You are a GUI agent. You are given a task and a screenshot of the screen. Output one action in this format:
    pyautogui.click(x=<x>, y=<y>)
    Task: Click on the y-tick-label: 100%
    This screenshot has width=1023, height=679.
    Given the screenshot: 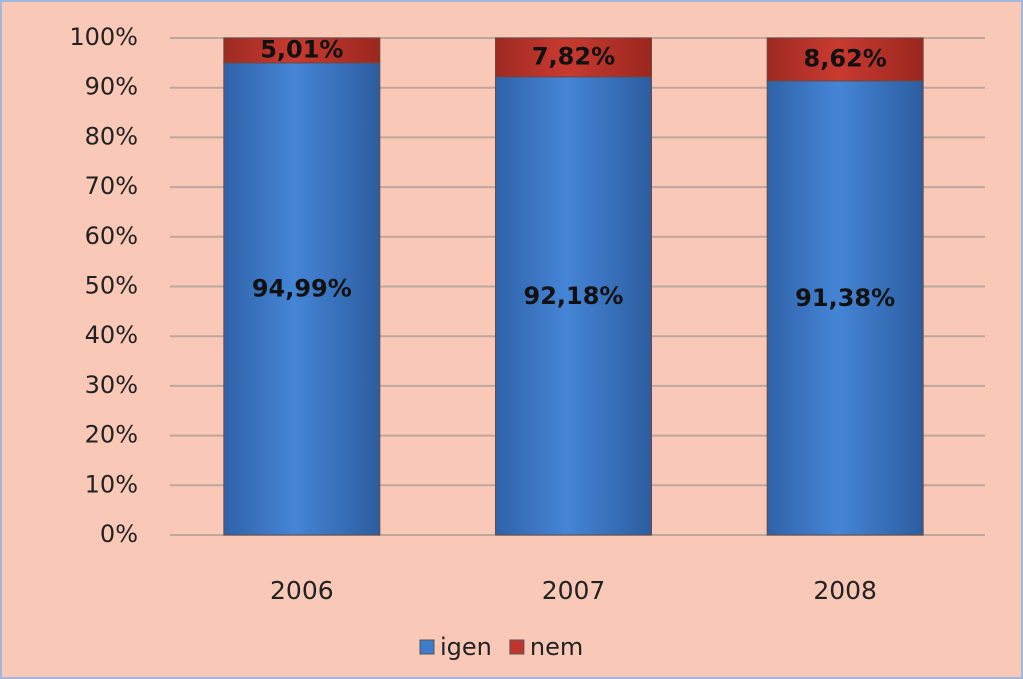 What is the action you would take?
    pyautogui.click(x=103, y=37)
    